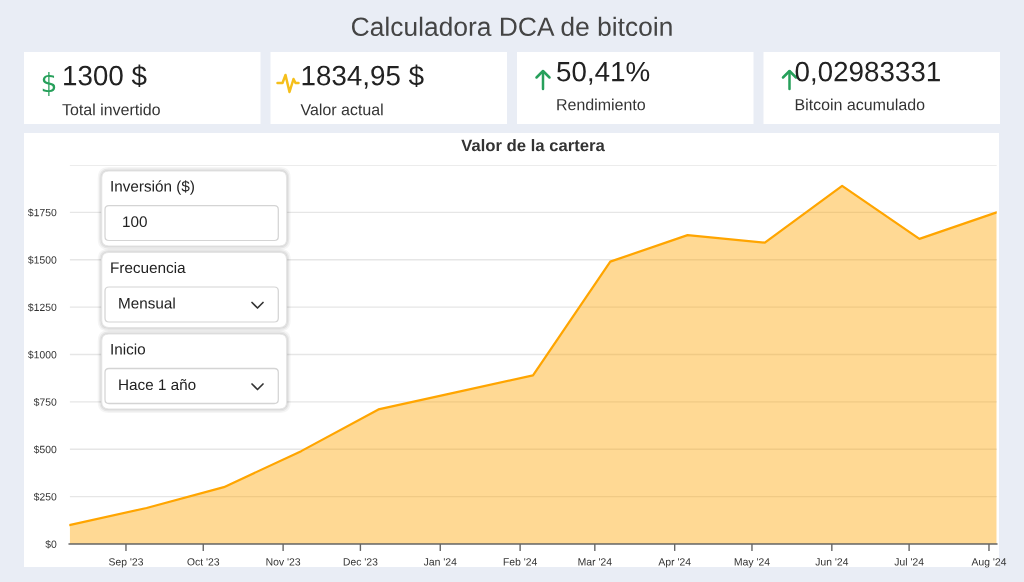  Describe the element at coordinates (203, 562) in the screenshot. I see `x-tick-label: Oct '23` at that location.